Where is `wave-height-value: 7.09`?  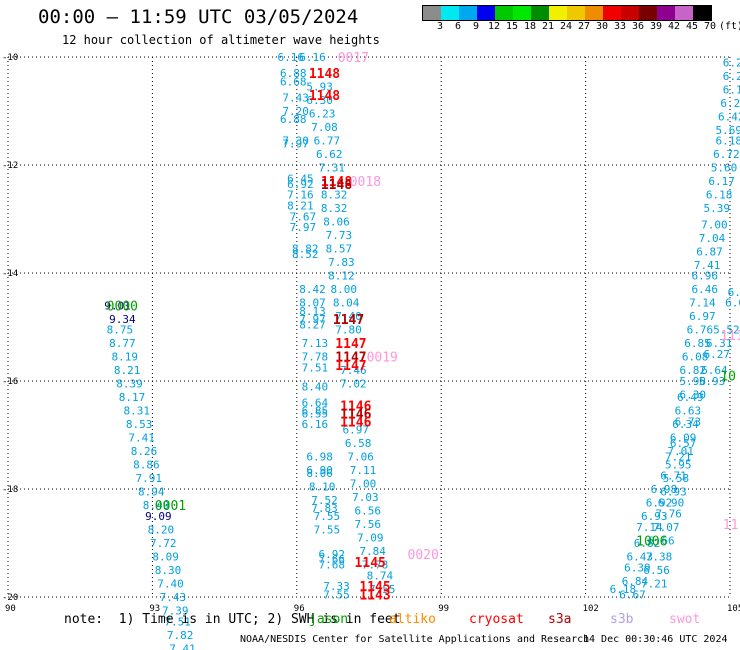
wave-height-value: 7.09 is located at coordinates (370, 538).